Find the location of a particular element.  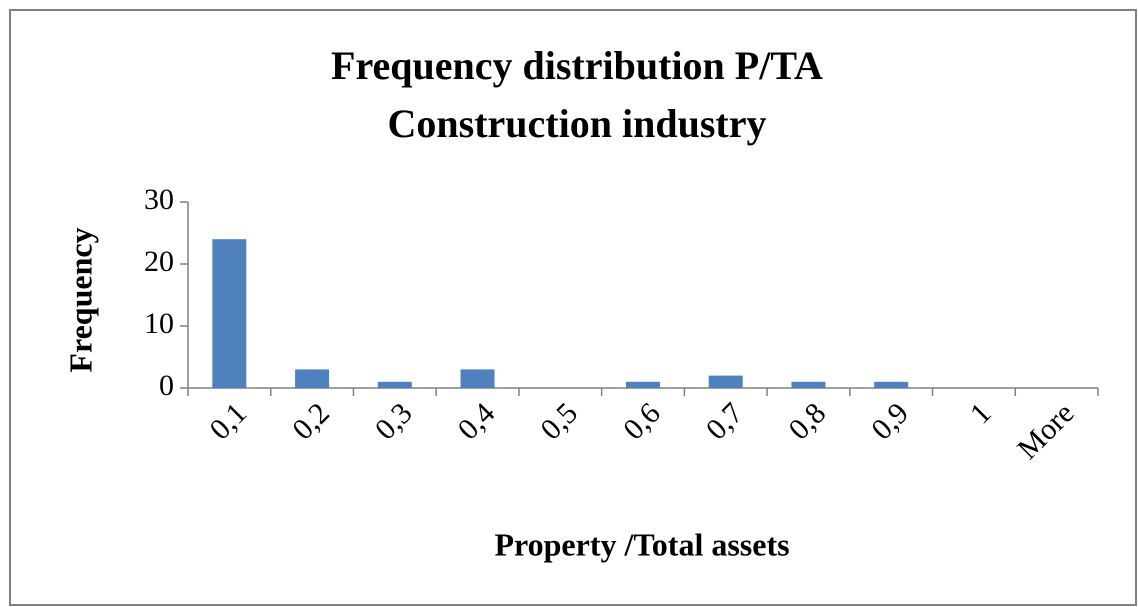

y-tick-label: 0 is located at coordinates (166, 385).